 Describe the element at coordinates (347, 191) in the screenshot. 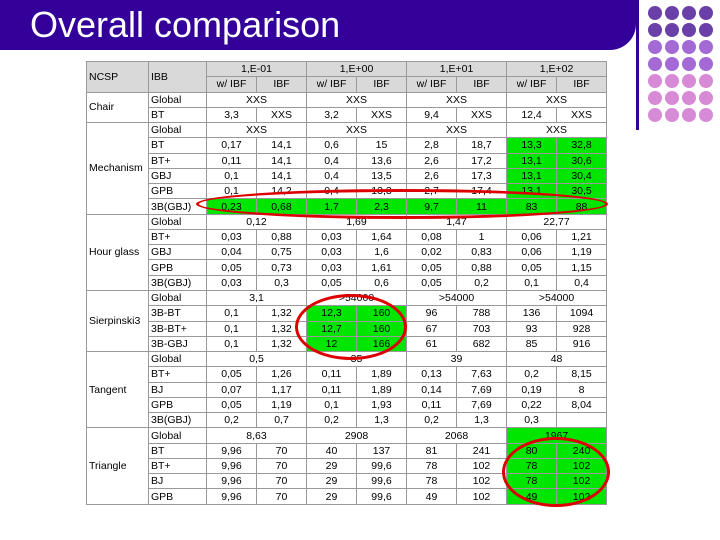

I see `table-row: GPB 0,1 14,2 0,4 13,3 2,7 17,4 13,1 30,5` at that location.